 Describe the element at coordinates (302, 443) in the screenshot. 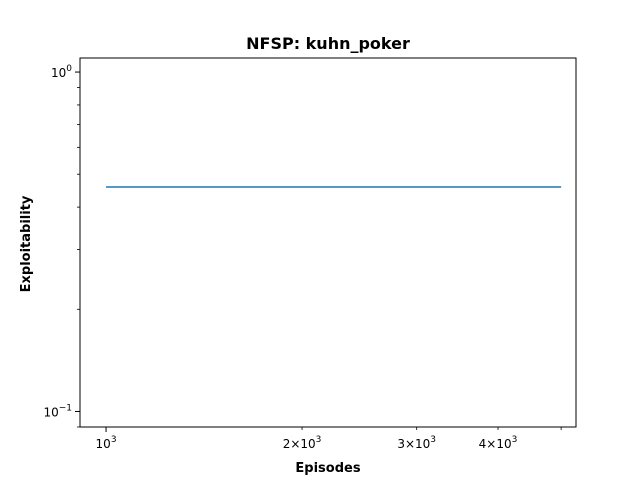

I see `x-minor-tick-label-0: 2×103` at that location.